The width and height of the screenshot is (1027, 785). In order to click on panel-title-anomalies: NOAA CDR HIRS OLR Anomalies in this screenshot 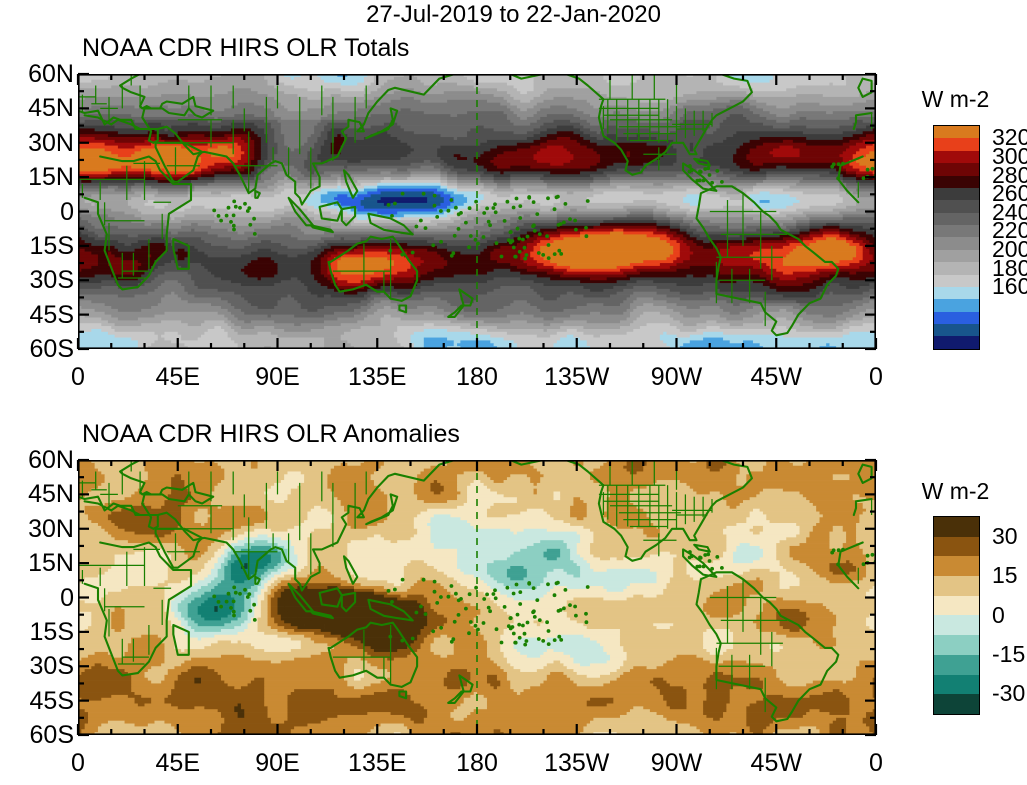, I will do `click(271, 434)`.